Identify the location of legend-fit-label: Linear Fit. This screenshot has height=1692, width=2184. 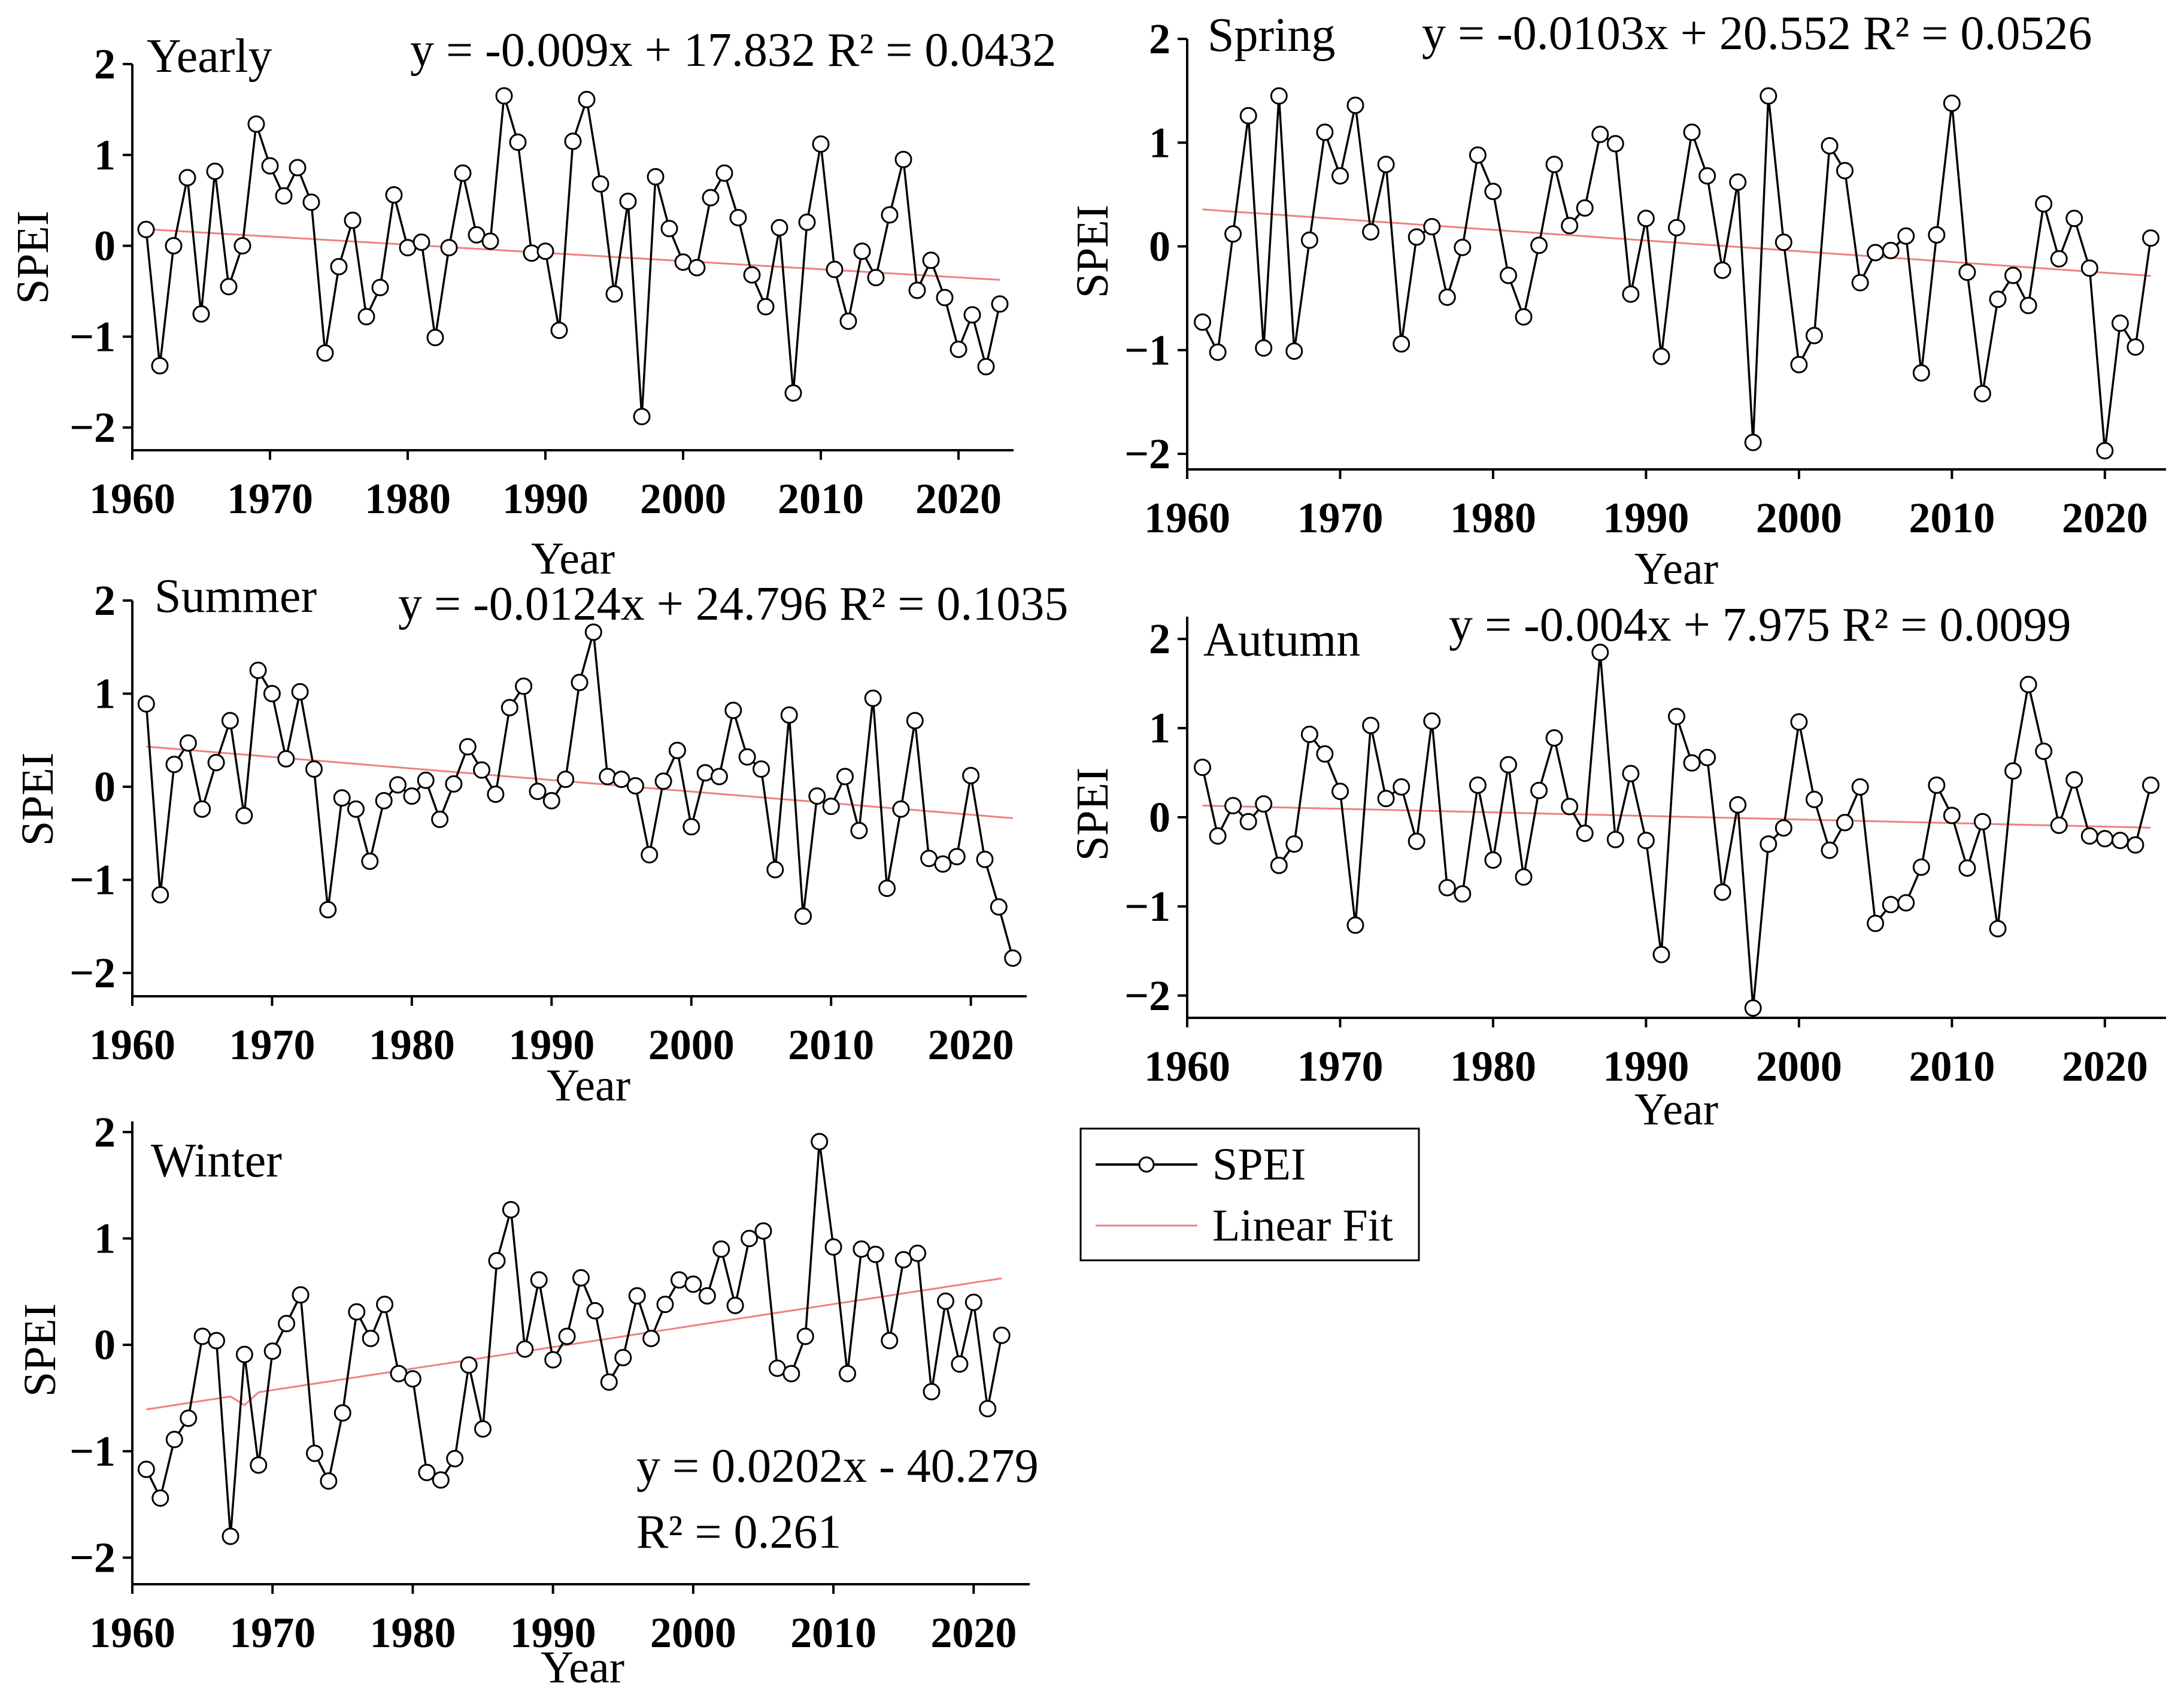
(1303, 1225).